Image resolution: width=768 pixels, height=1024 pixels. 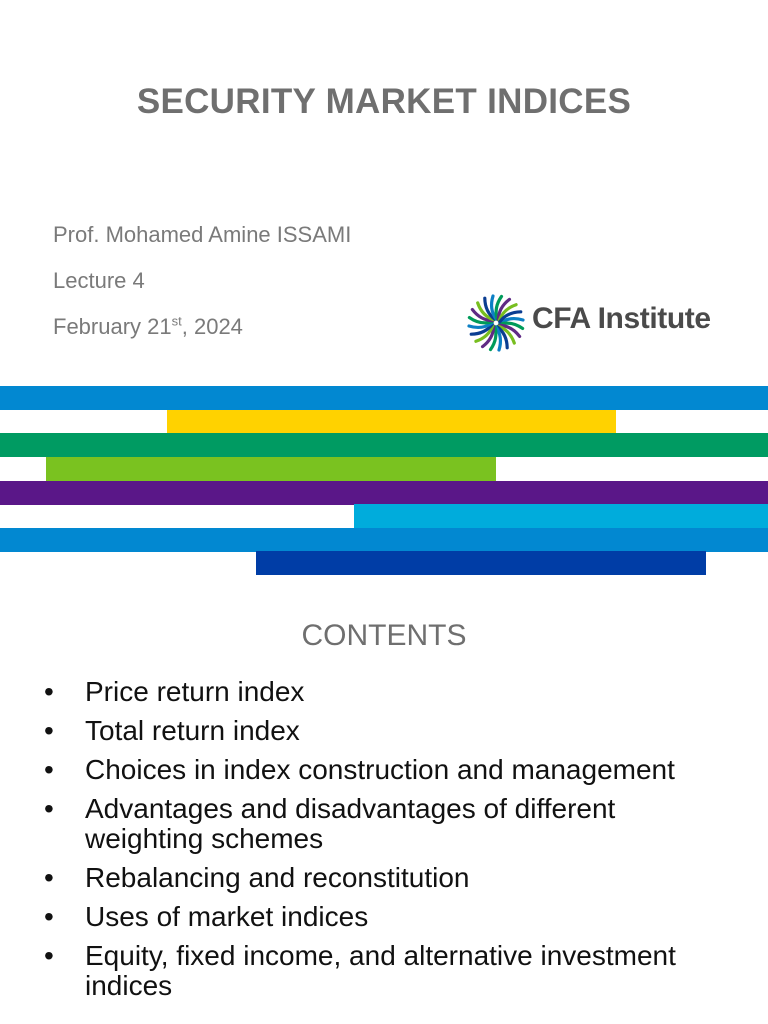 What do you see at coordinates (621, 318) in the screenshot?
I see `logo-text: CFA Institute` at bounding box center [621, 318].